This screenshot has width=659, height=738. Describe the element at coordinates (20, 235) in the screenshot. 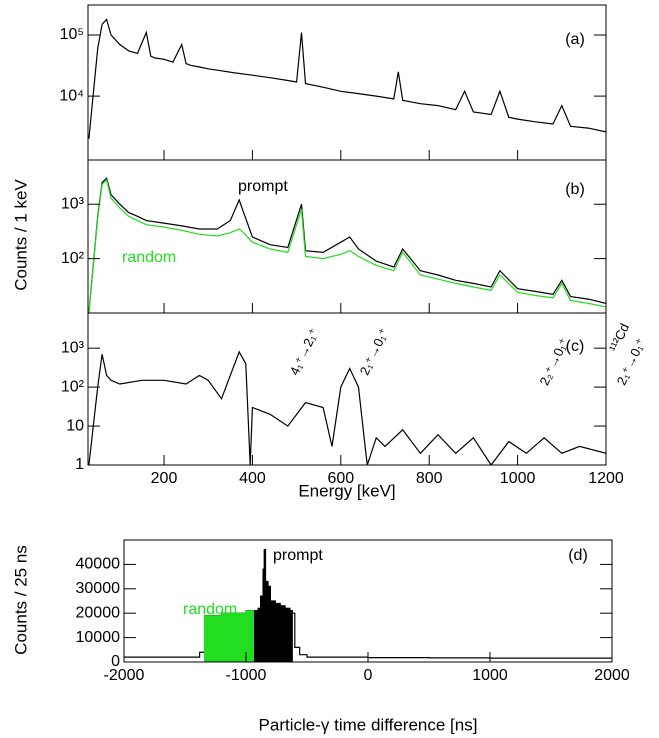

I see `y-axis-label: Counts / 1 keV` at that location.